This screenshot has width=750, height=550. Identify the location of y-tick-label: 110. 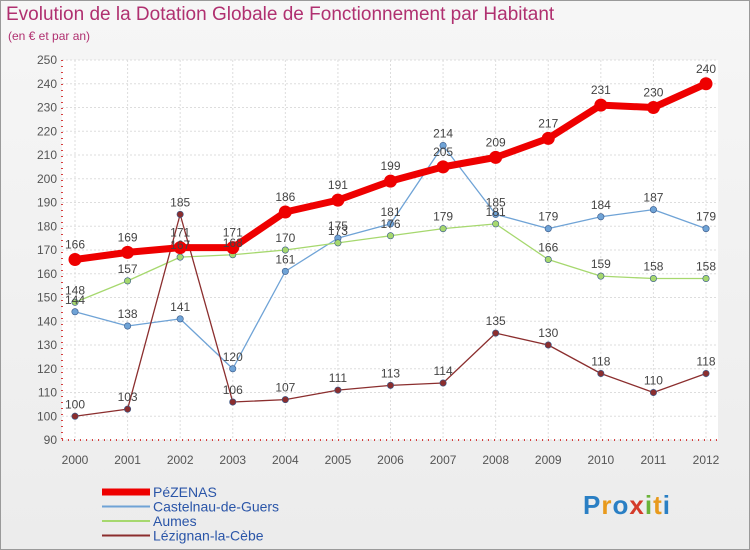
(47, 393).